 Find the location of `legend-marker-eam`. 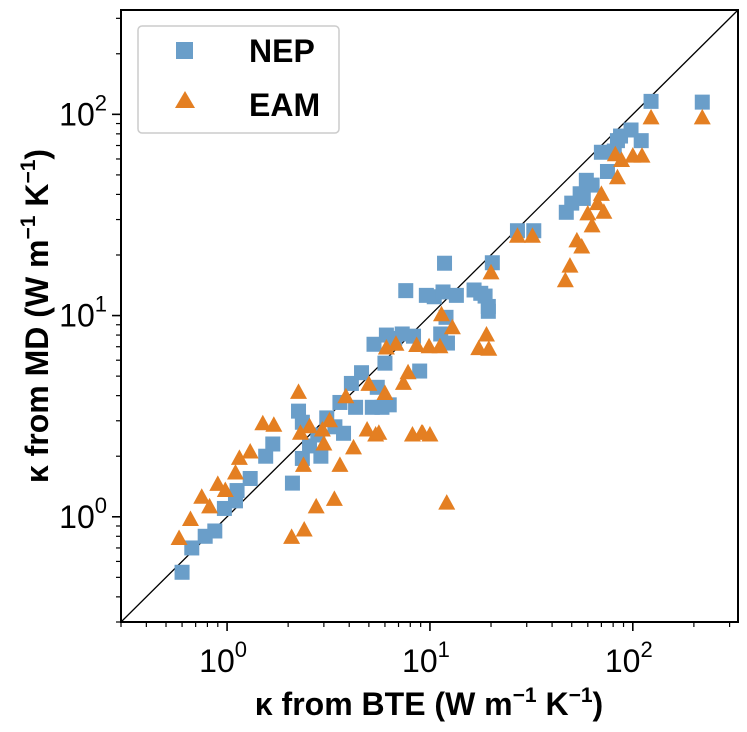

legend-marker-eam is located at coordinates (185, 99).